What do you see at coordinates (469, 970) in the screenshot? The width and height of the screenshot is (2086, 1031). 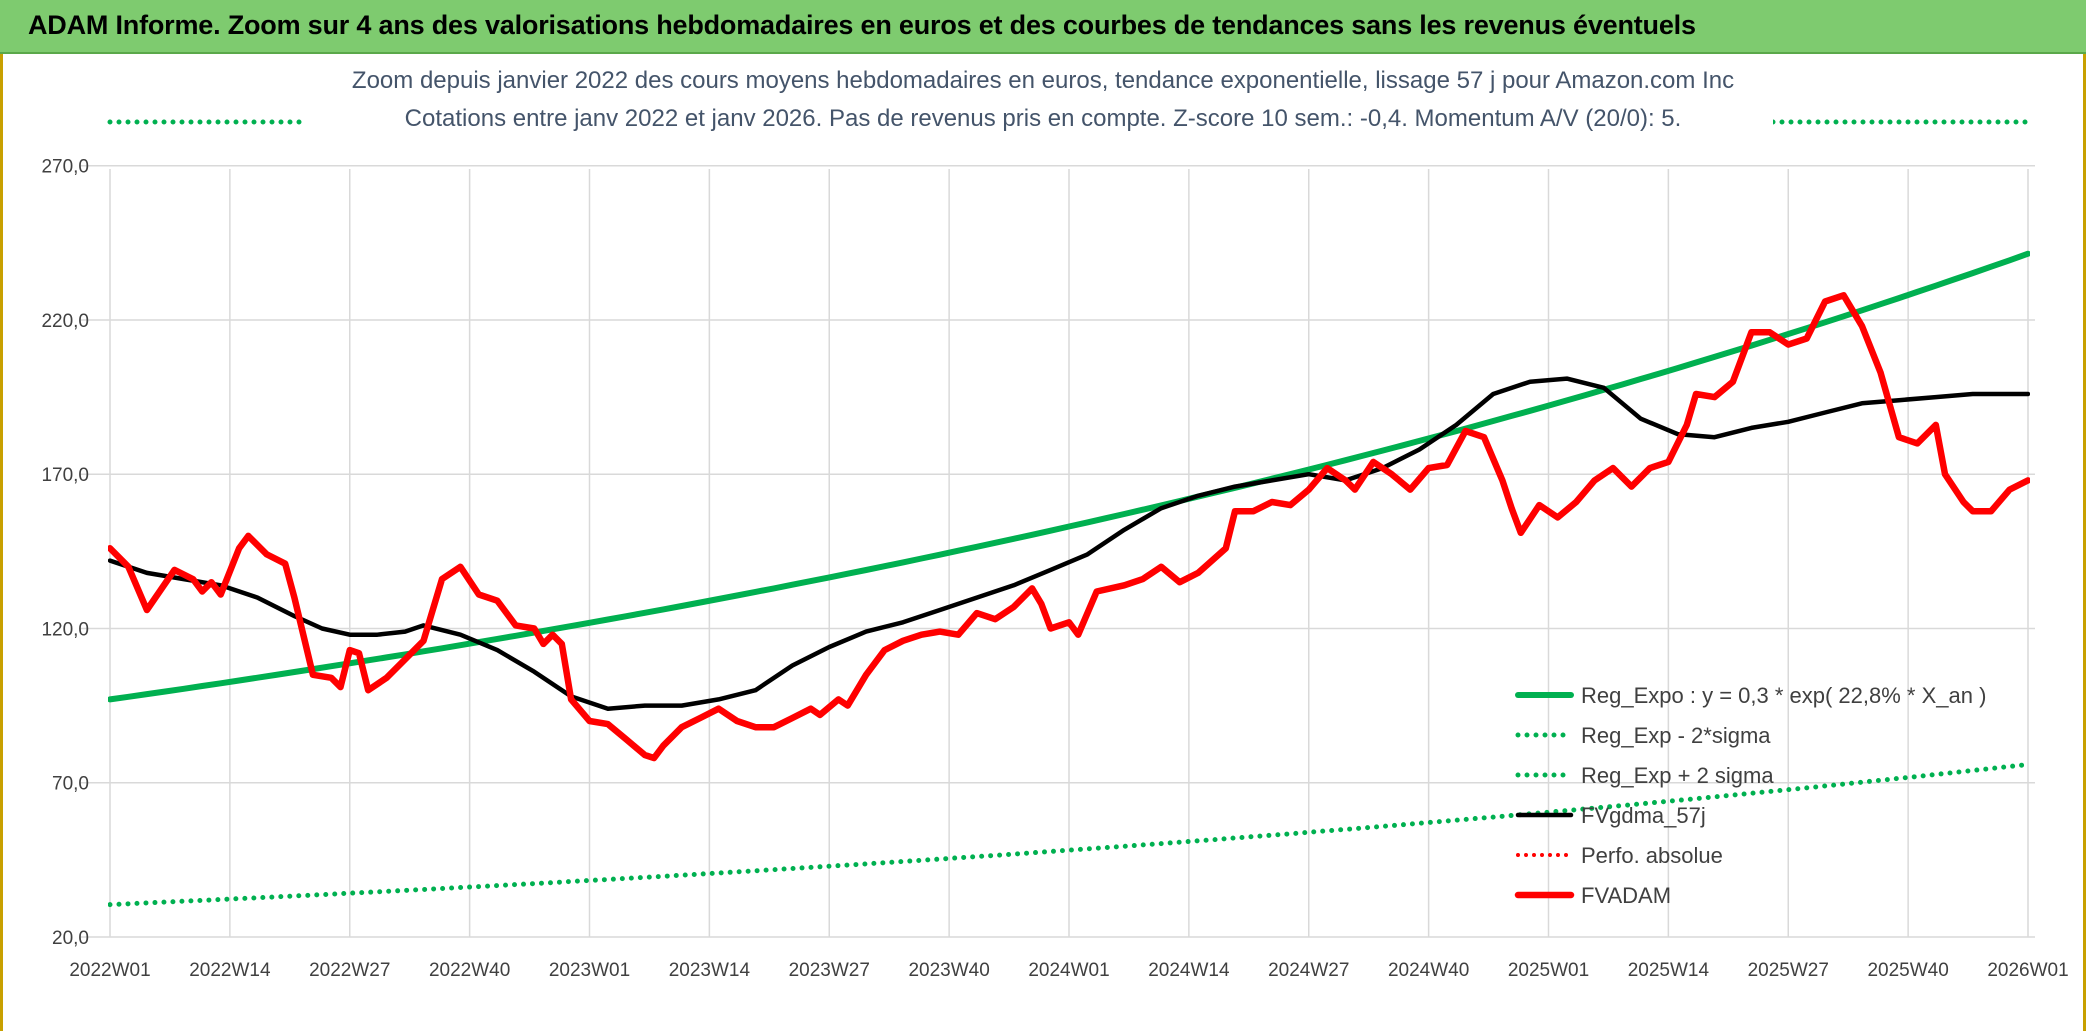 I see `x-tick-label: 2022W40` at bounding box center [469, 970].